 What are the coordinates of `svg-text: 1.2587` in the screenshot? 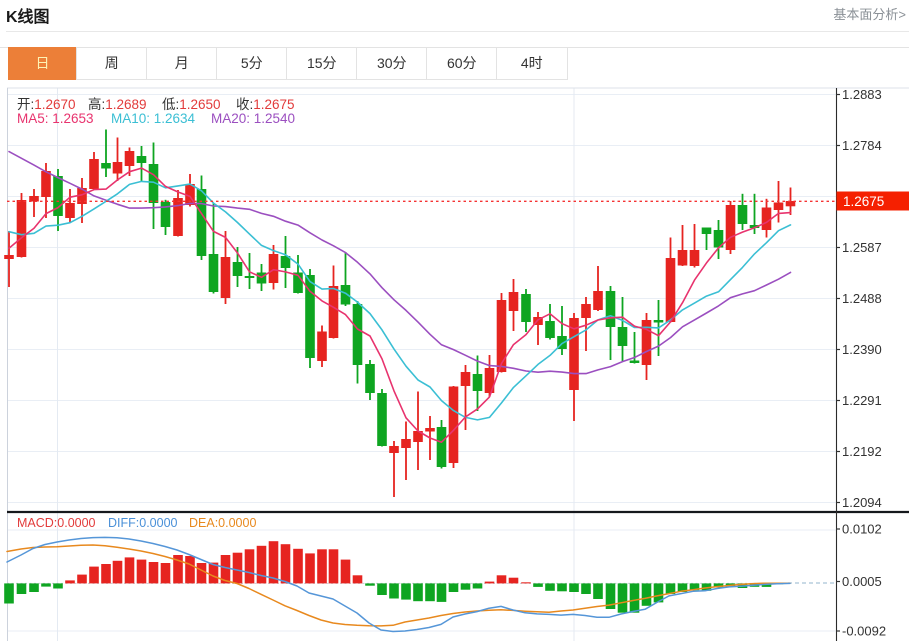 It's located at (862, 247).